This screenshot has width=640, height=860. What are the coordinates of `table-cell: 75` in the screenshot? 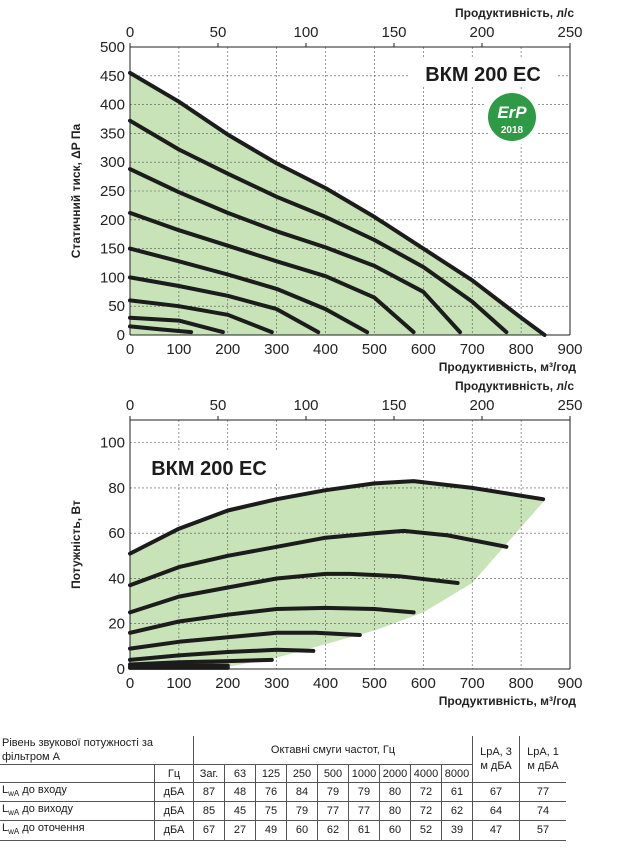 It's located at (271, 811).